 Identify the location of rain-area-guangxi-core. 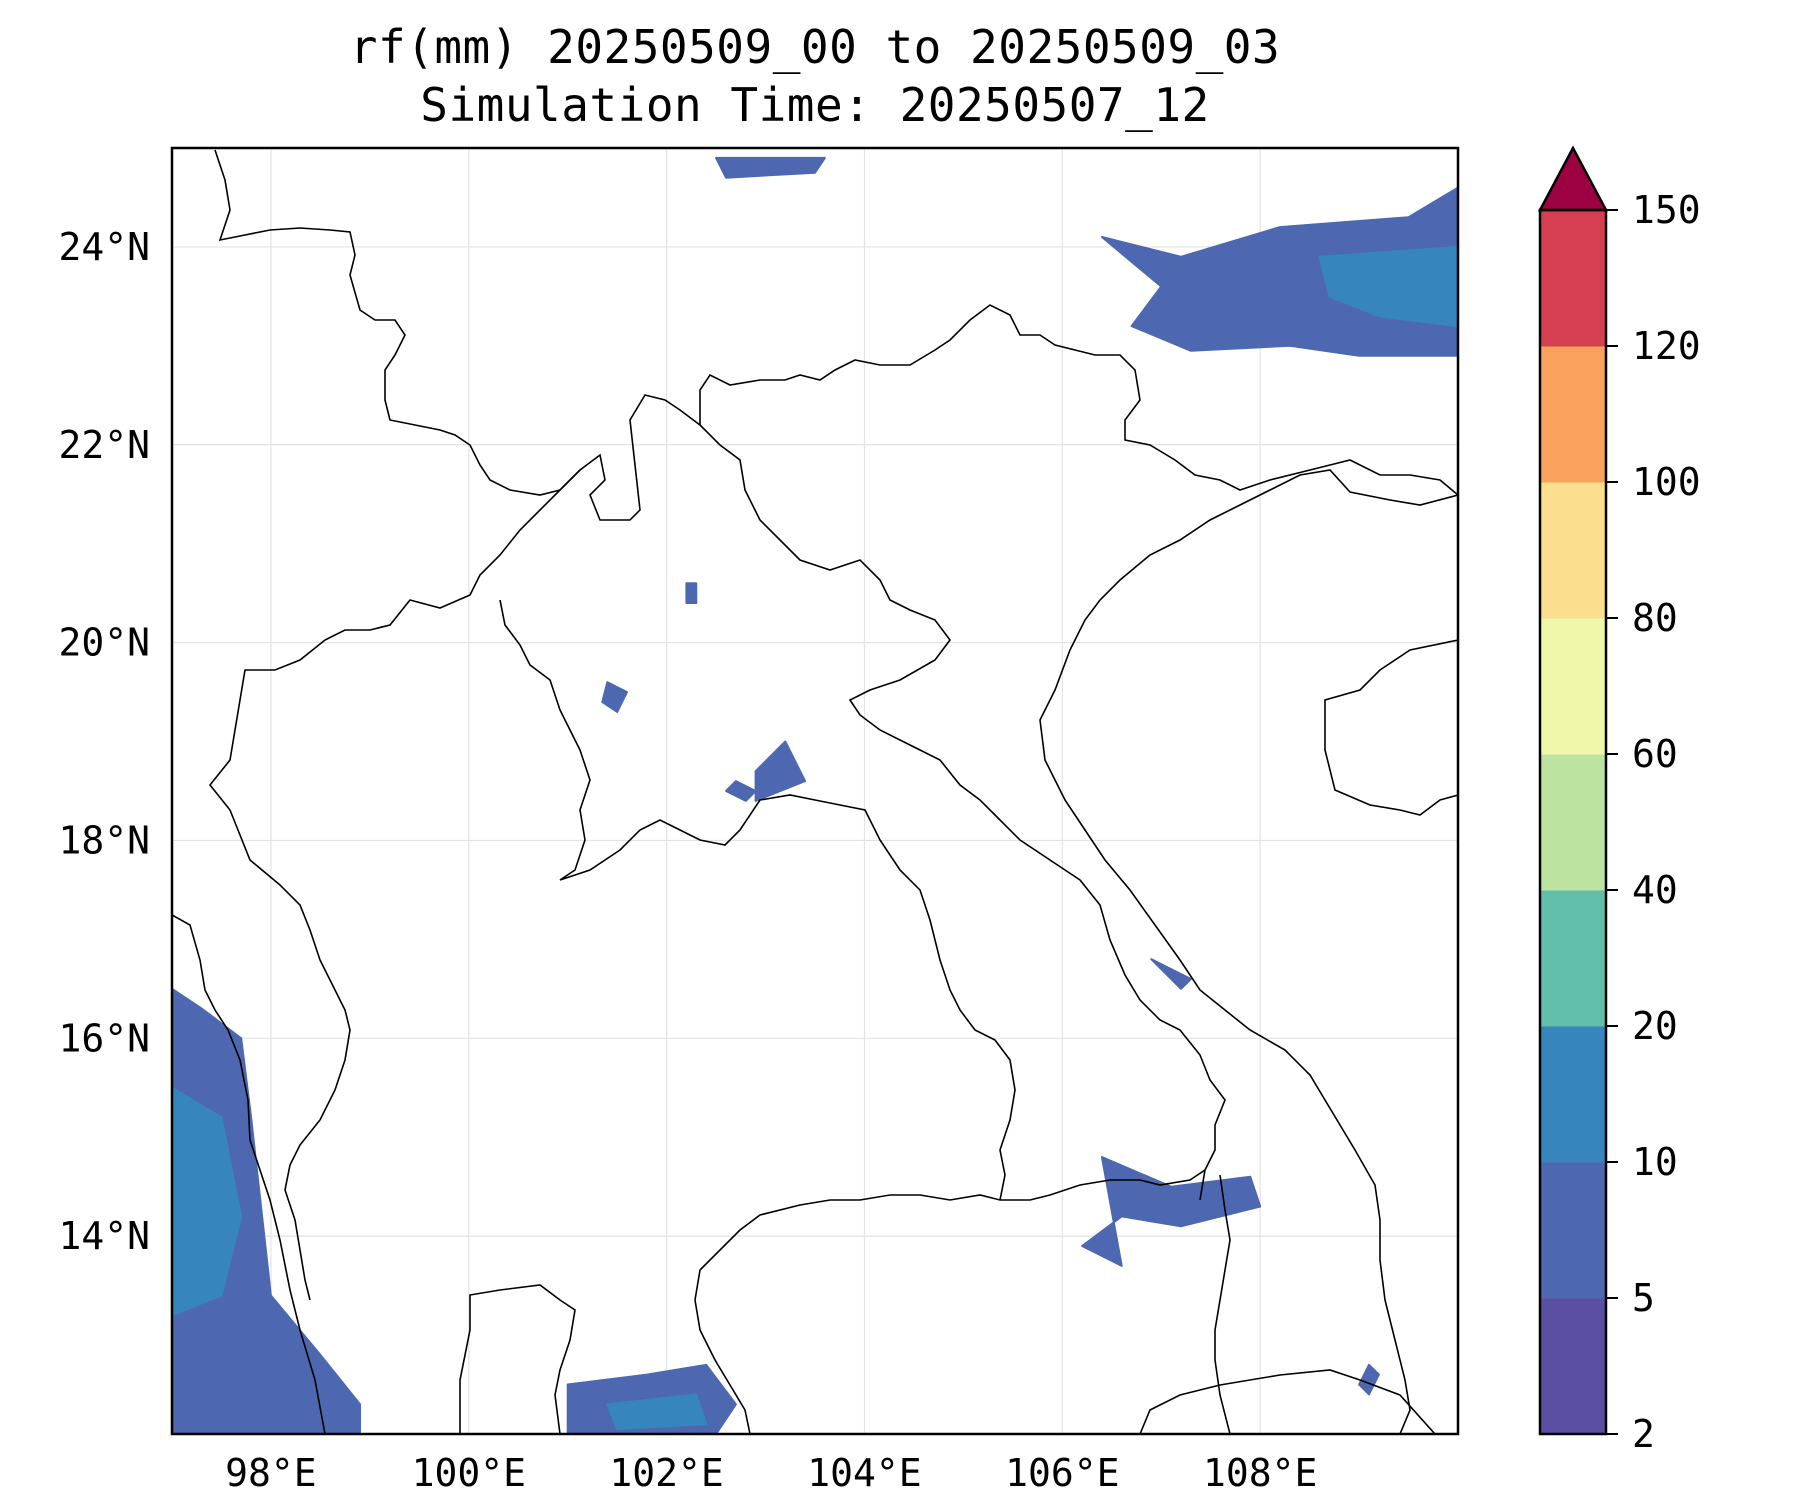
(1388, 286).